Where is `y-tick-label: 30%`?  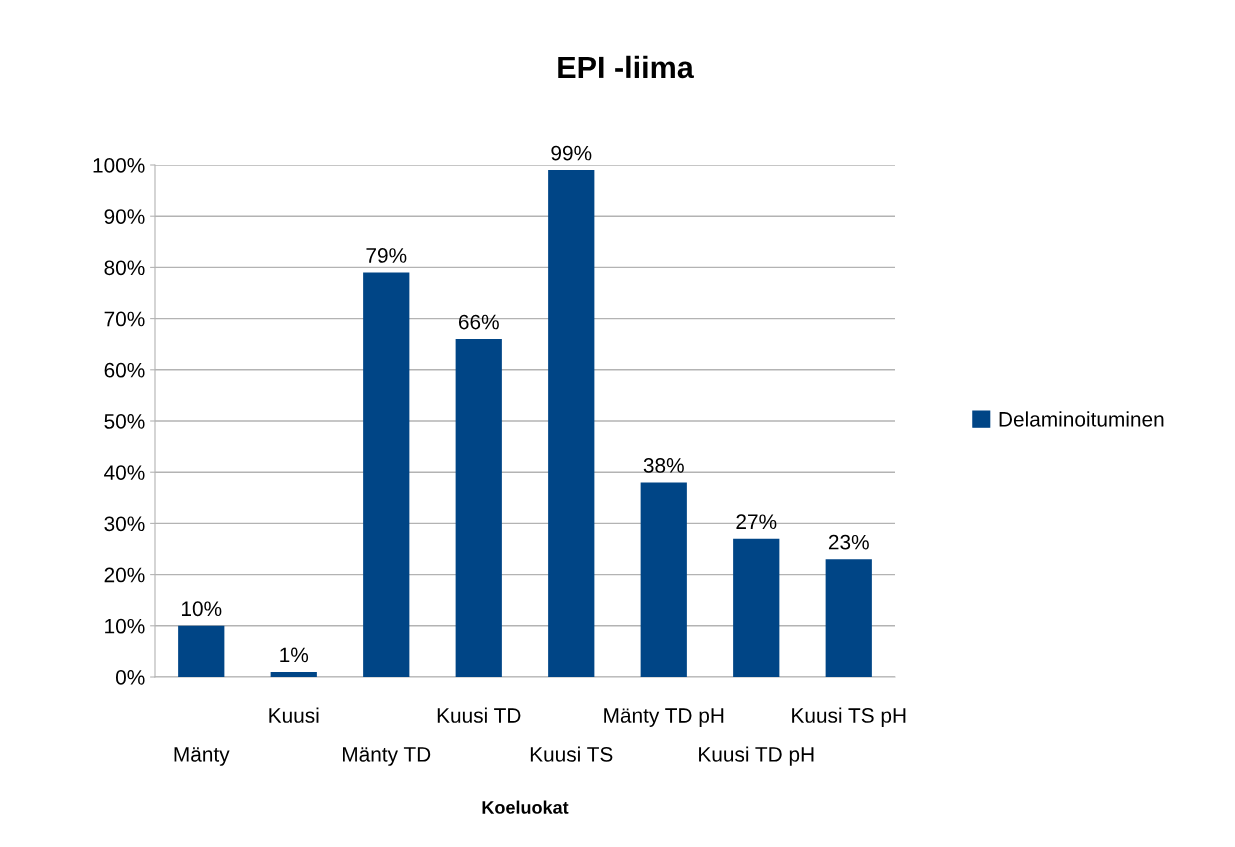
y-tick-label: 30% is located at coordinates (124, 524).